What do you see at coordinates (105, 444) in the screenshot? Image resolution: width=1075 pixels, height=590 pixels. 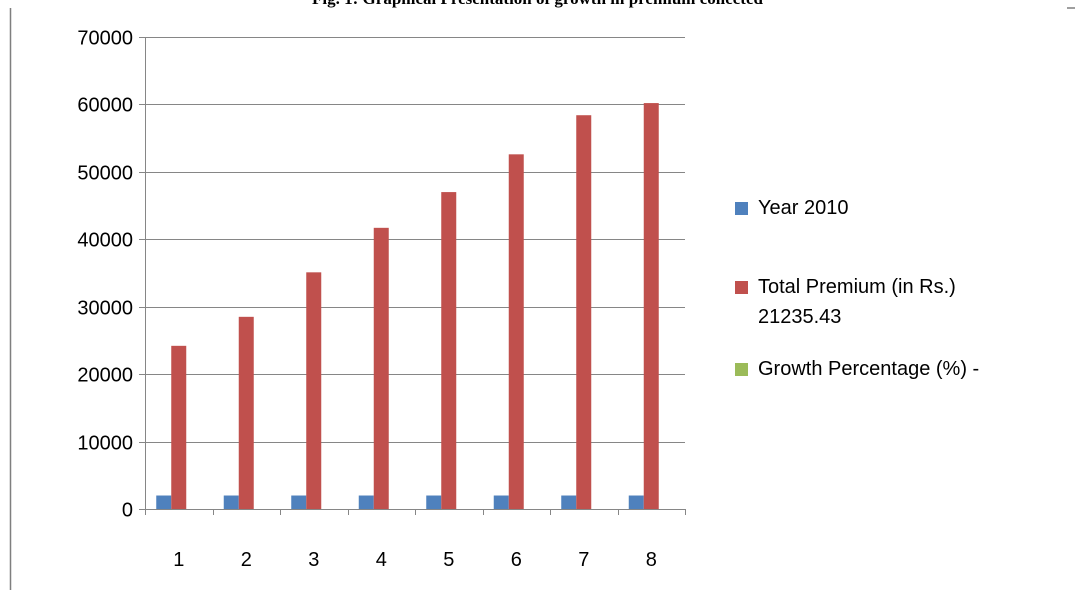 I see `y-tick-label: 10000` at bounding box center [105, 444].